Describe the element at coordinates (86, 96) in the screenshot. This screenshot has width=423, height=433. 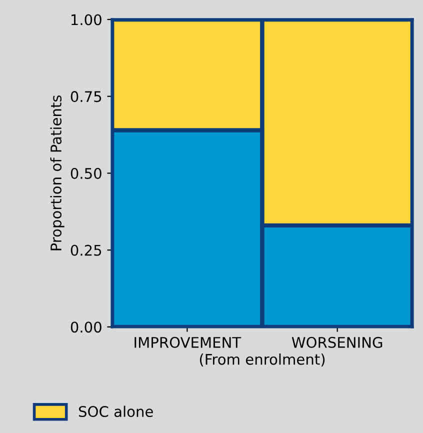
I see `y-tick-label: 0.75` at that location.